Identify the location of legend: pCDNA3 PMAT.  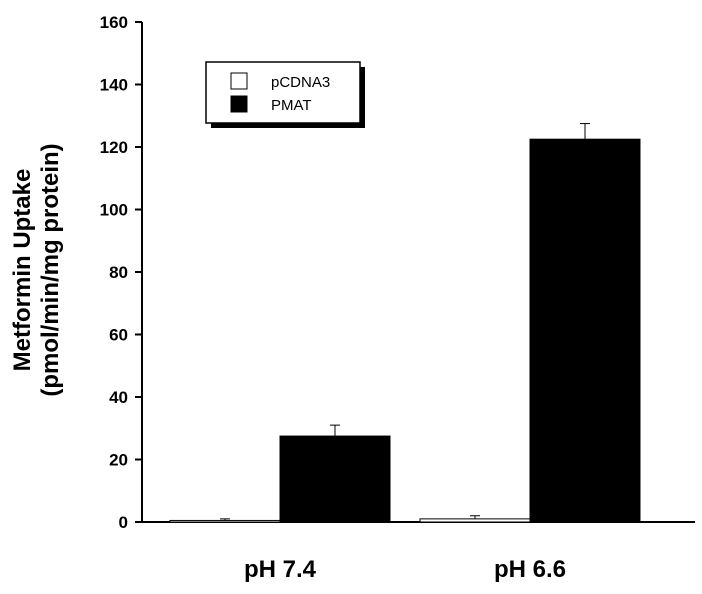
(285, 94).